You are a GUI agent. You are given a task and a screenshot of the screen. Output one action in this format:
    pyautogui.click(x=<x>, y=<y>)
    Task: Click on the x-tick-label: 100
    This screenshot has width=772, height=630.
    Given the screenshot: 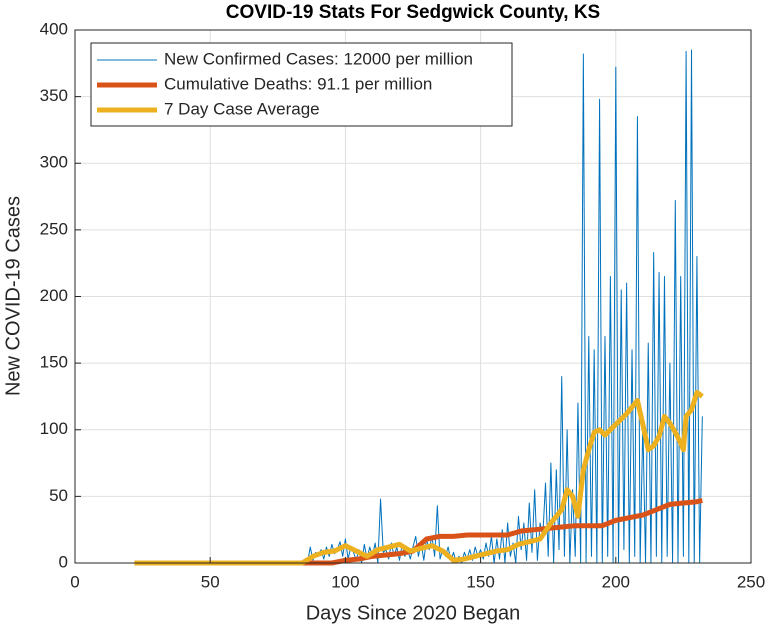 What is the action you would take?
    pyautogui.click(x=345, y=581)
    